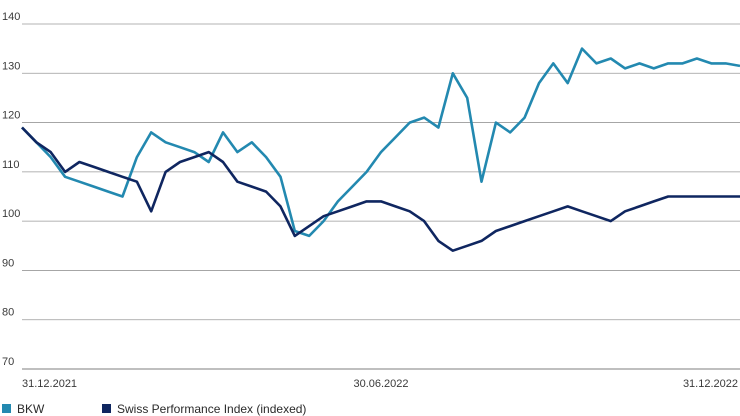 This screenshot has width=740, height=416. What do you see at coordinates (211, 409) in the screenshot?
I see `legend-label-spi: Swiss Performance Index (indexed)` at bounding box center [211, 409].